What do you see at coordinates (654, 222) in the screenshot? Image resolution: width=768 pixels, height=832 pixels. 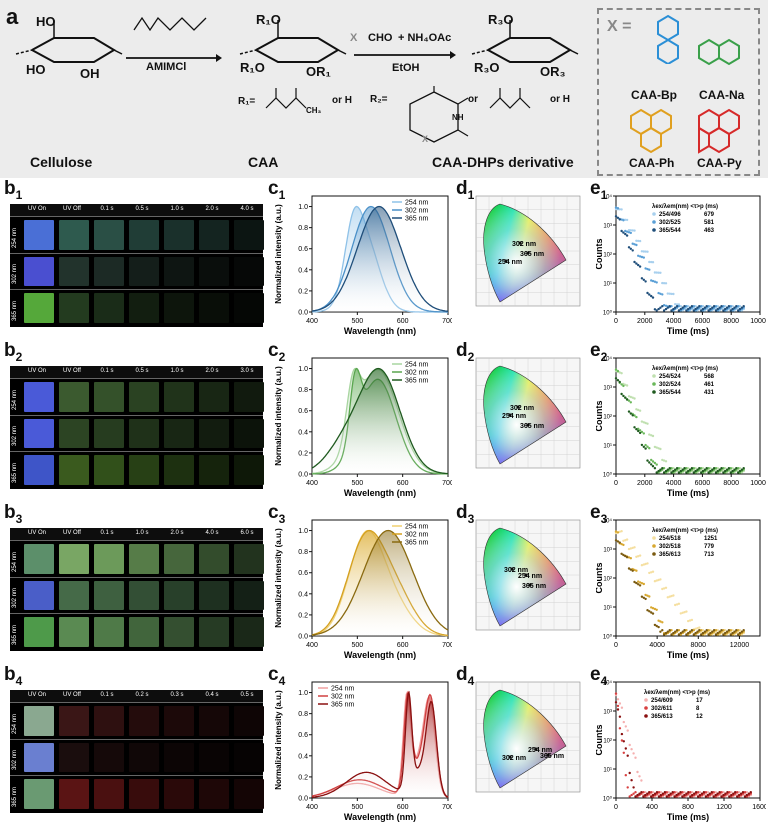 I see `legend-marker` at bounding box center [654, 222].